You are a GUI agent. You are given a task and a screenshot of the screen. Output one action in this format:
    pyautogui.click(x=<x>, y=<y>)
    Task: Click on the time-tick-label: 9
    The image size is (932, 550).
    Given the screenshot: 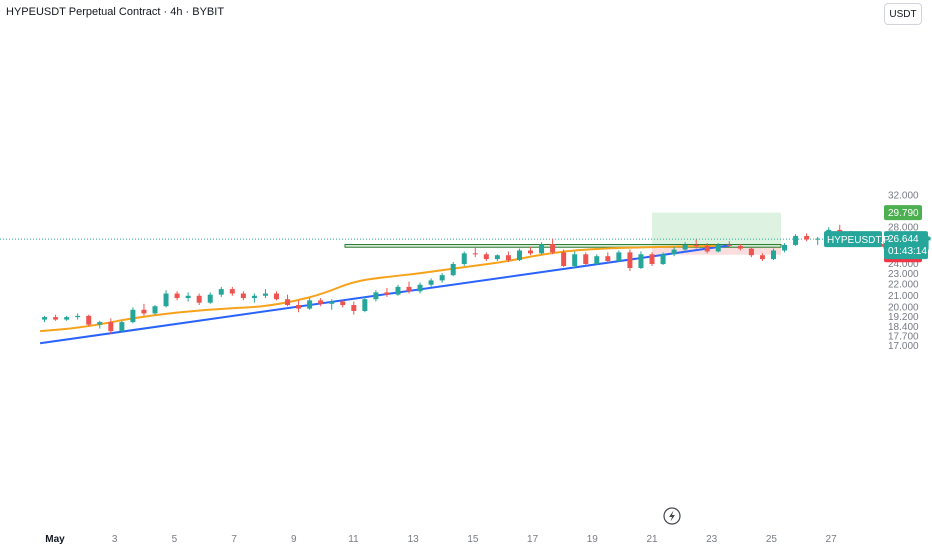 What is the action you would take?
    pyautogui.click(x=294, y=539)
    